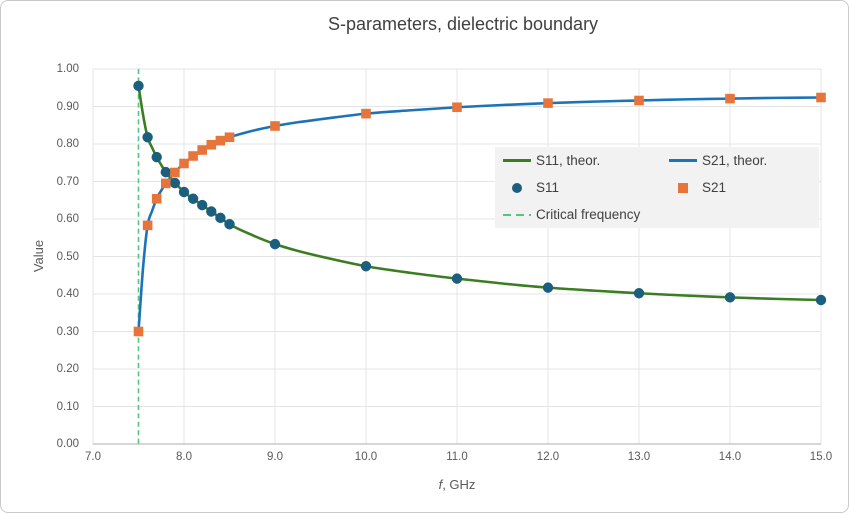  What do you see at coordinates (548, 187) in the screenshot?
I see `legend-label-s11: S11` at bounding box center [548, 187].